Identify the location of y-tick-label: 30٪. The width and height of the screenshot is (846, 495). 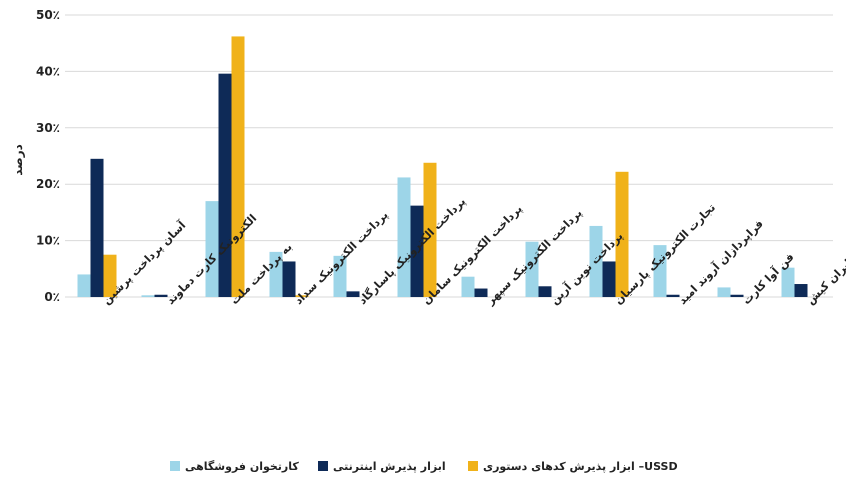
(48, 128).